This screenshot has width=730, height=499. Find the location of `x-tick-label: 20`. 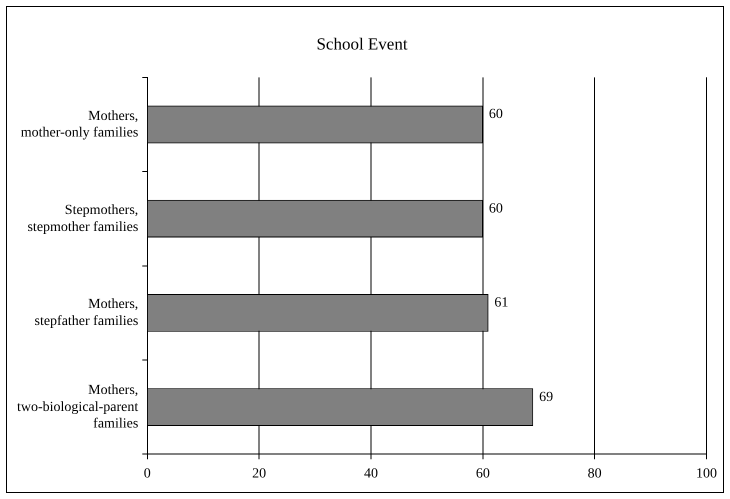

x-tick-label: 20 is located at coordinates (259, 474).